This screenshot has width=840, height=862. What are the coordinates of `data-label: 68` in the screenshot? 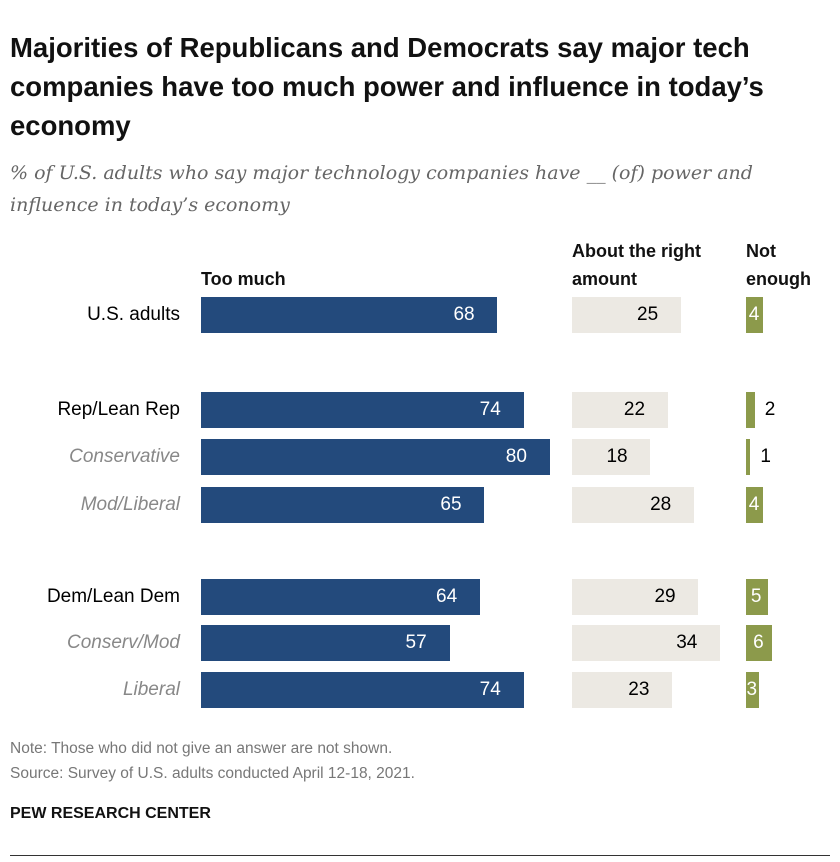 It's located at (464, 314).